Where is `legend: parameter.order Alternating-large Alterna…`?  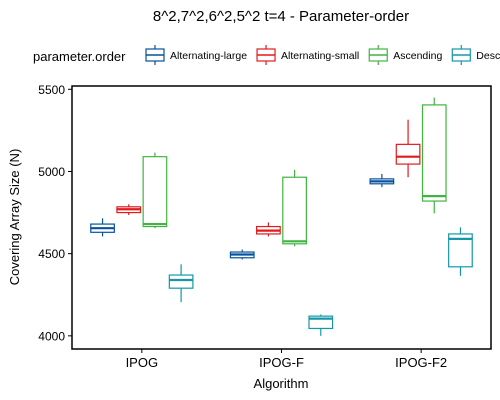 legend: parameter.order Alternating-large Alterna… is located at coordinates (266, 55).